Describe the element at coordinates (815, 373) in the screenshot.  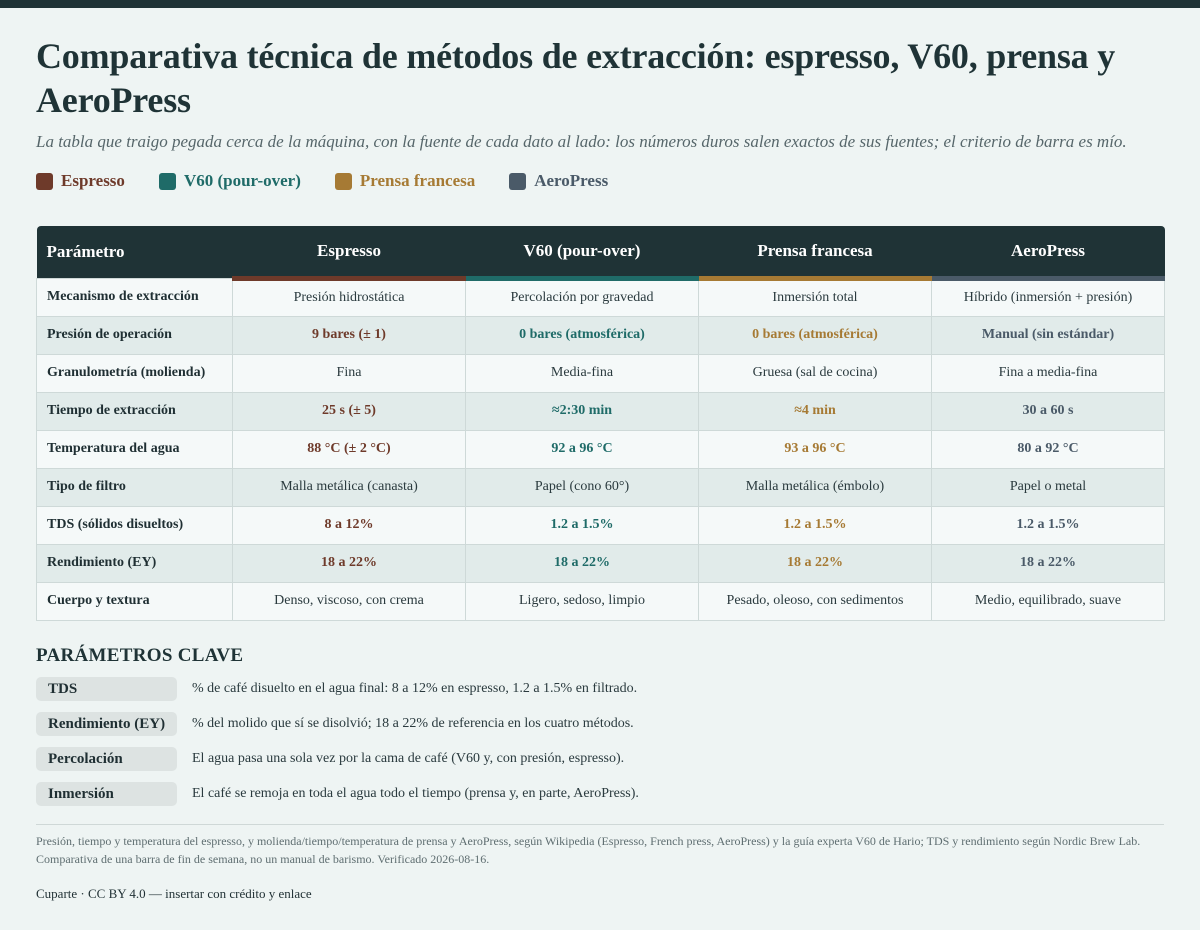
I see `cell-prensa: Gruesa (sal de cocina)` at that location.